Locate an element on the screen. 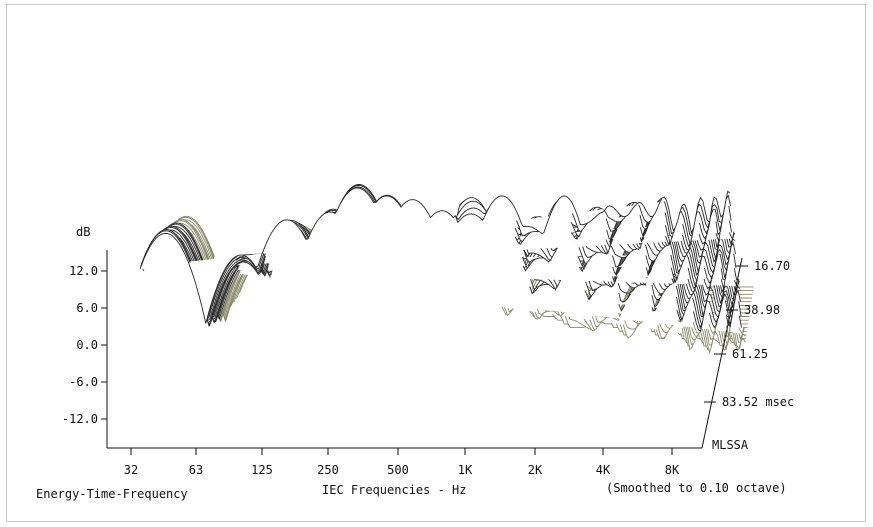 The height and width of the screenshot is (527, 873). time-axis: 16.70 38.98 61.25 83.52 msec is located at coordinates (747, 353).